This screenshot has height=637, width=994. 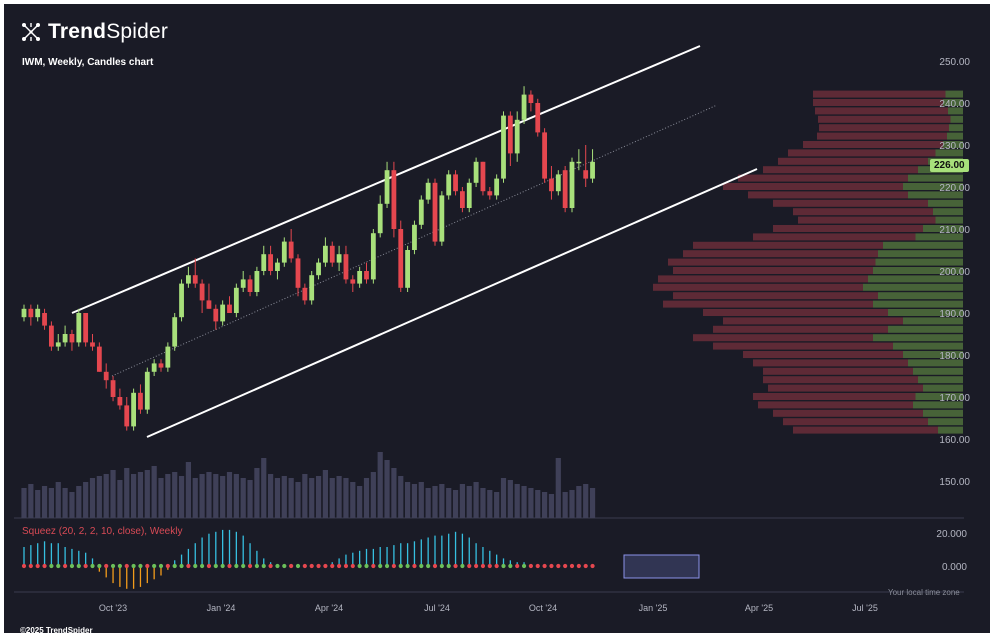 What do you see at coordinates (954, 62) in the screenshot?
I see `y-tick-label: 250.00` at bounding box center [954, 62].